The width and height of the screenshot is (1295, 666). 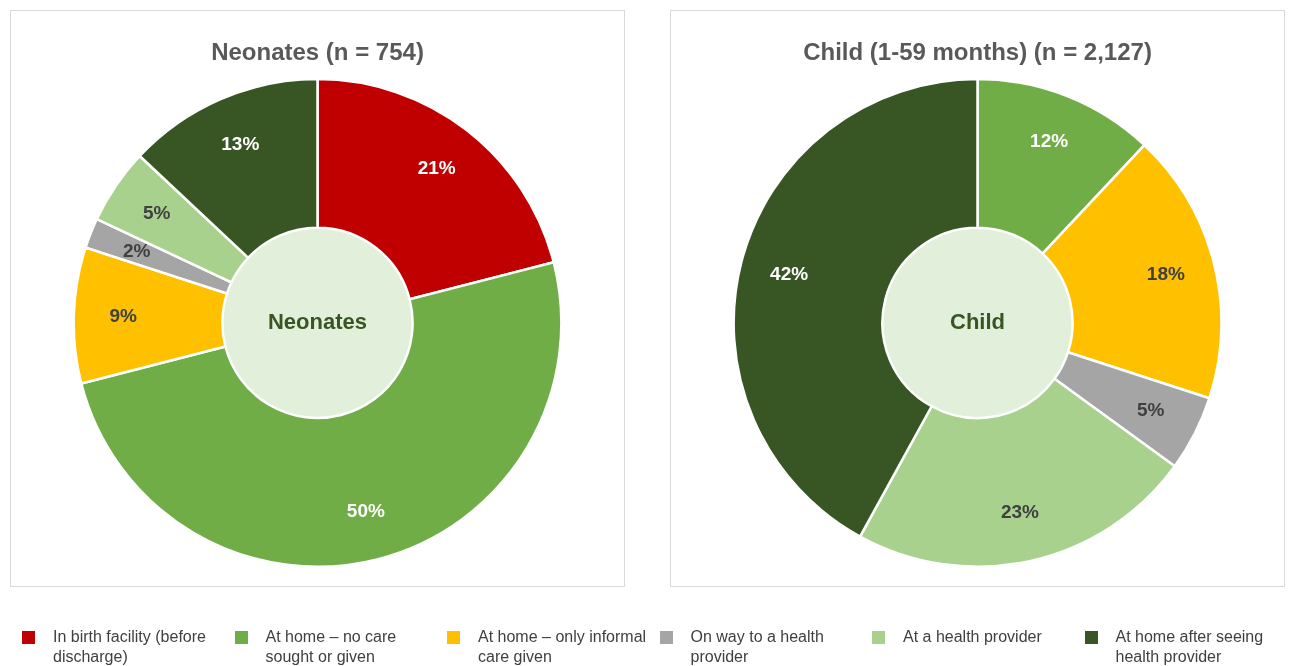 What do you see at coordinates (1190, 646) in the screenshot?
I see `legend-label: At home after seeing health provider` at bounding box center [1190, 646].